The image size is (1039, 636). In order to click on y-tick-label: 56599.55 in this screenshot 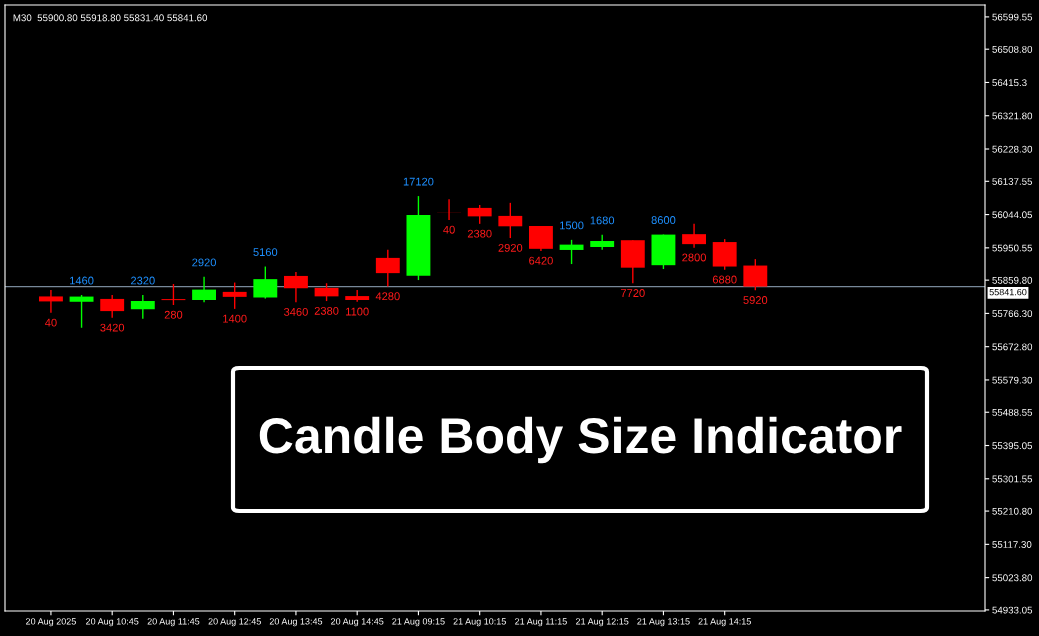, I will do `click(1012, 17)`.